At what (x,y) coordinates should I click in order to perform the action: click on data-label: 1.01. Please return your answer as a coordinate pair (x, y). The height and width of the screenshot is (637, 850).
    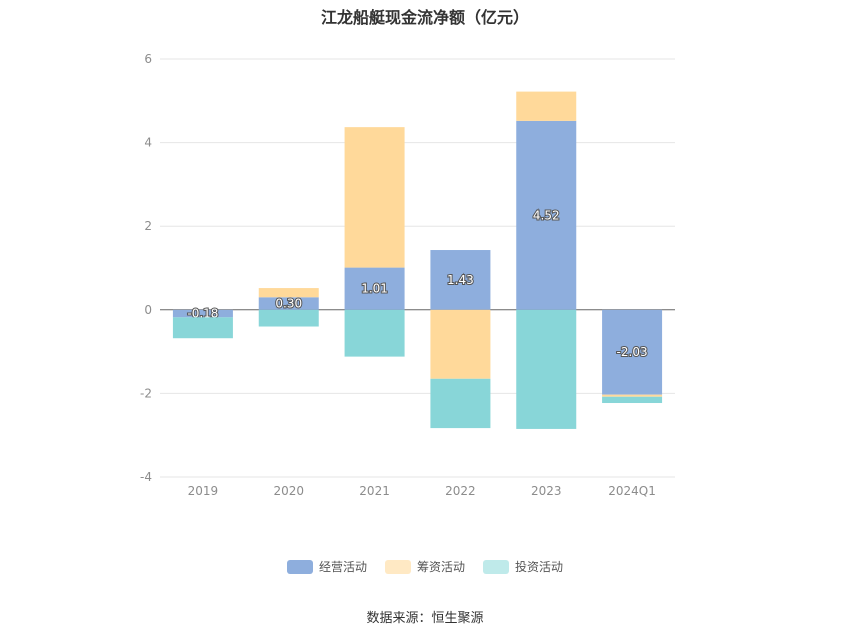
    Looking at the image, I should click on (374, 289).